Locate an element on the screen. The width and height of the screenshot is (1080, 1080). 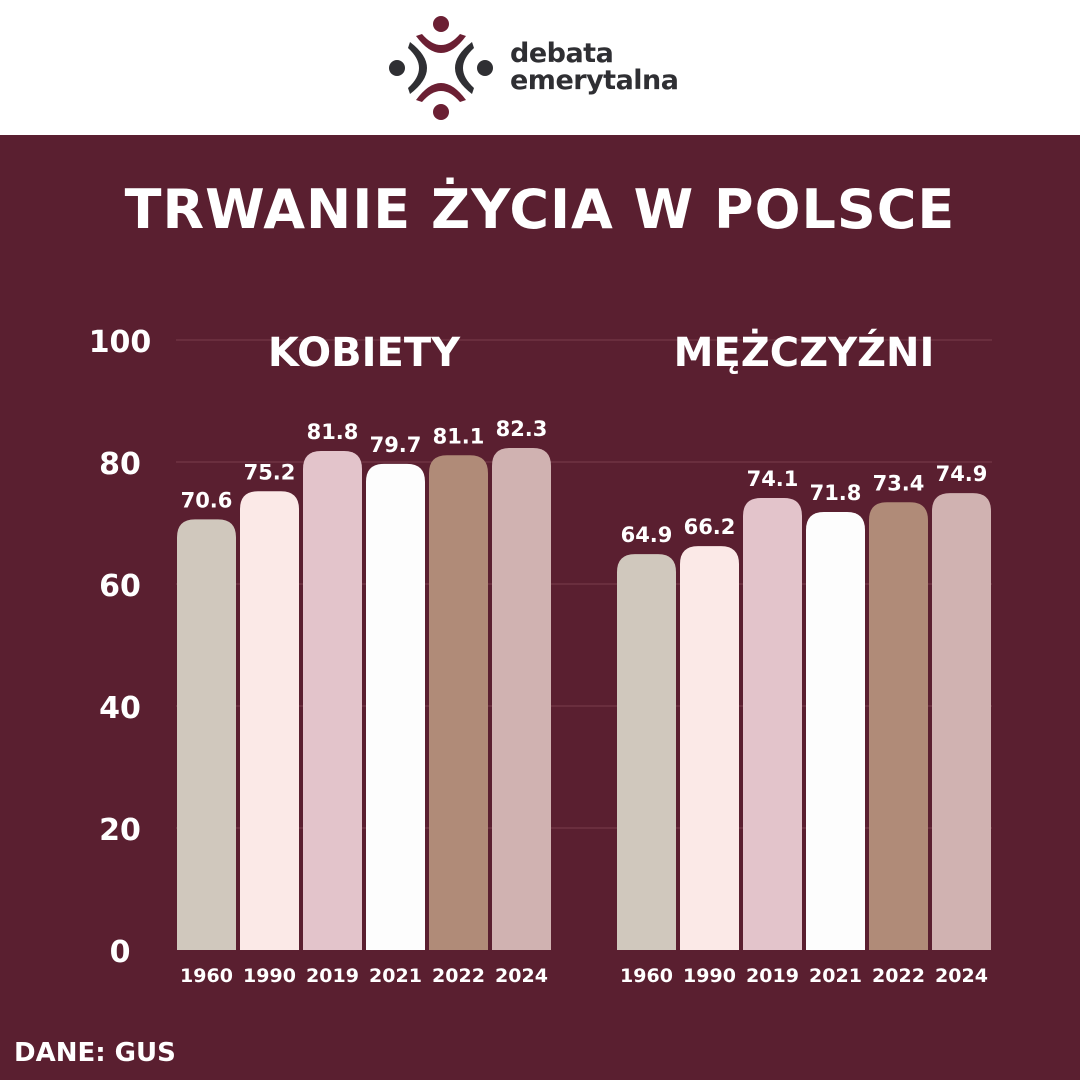
group-label: KOBIETY is located at coordinates (364, 353).